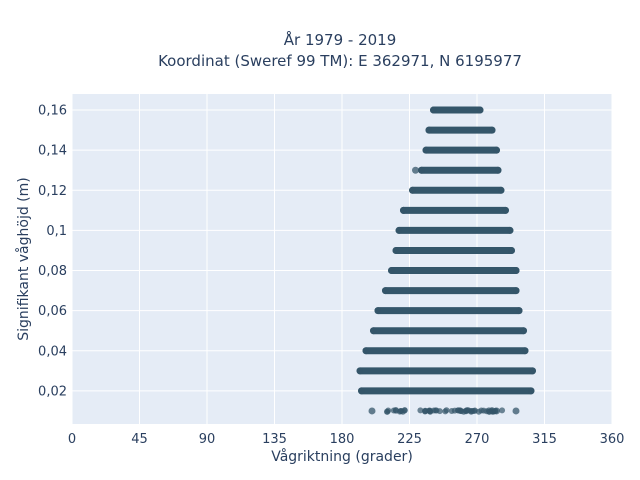  Describe the element at coordinates (207, 439) in the screenshot. I see `x-tick-label: 90` at that location.